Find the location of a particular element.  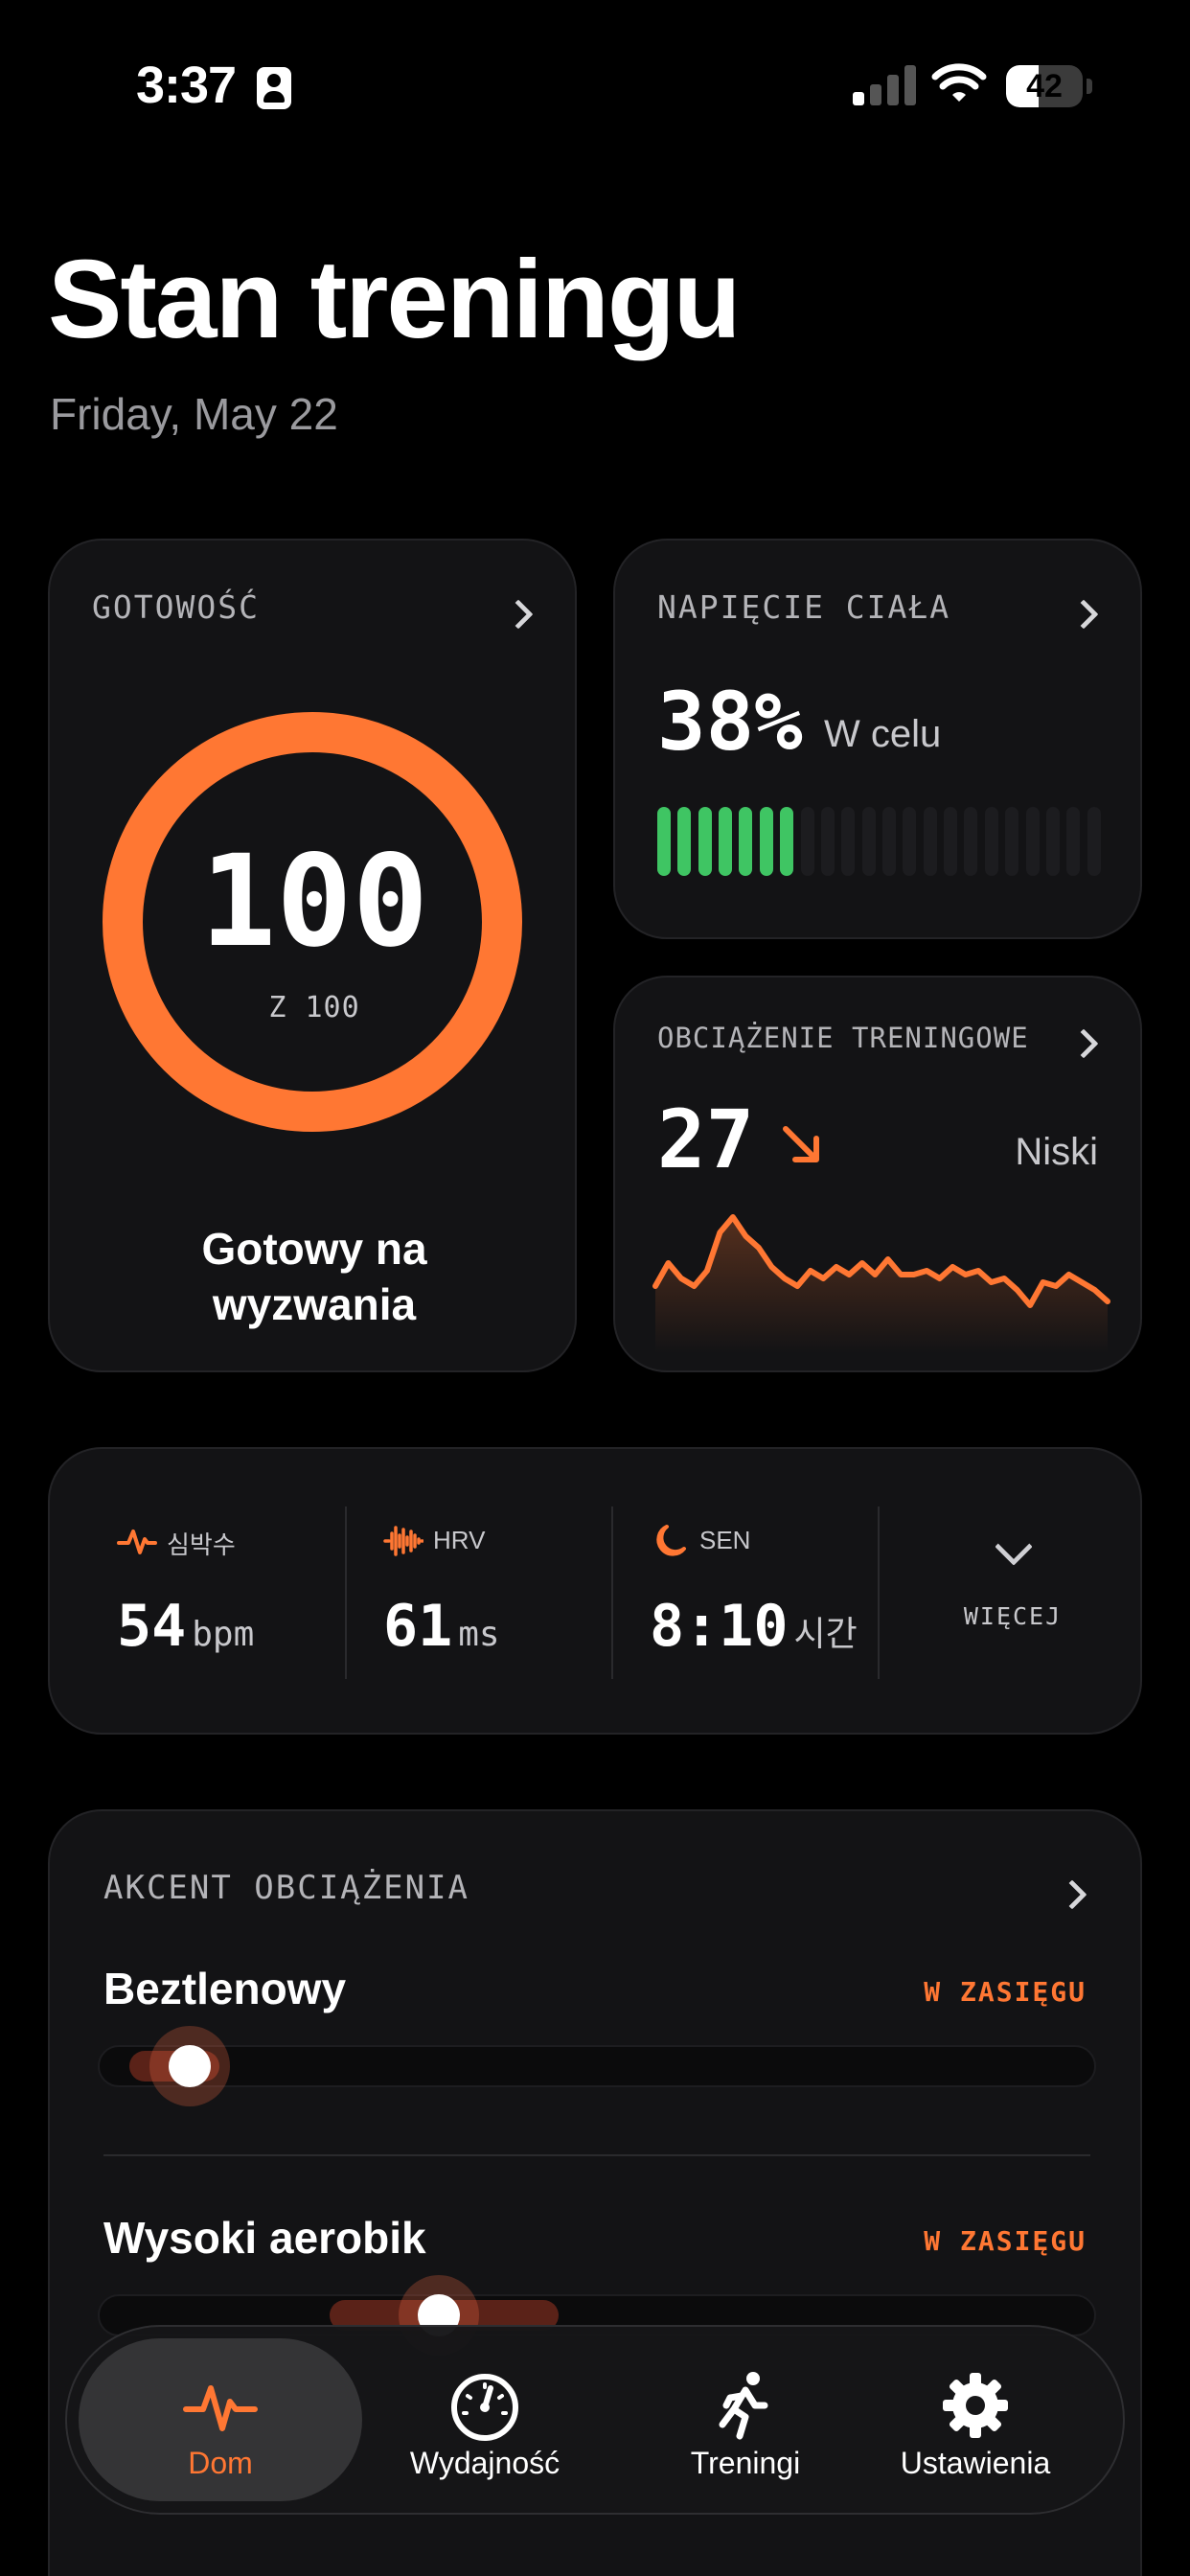

status-time: 3:37 is located at coordinates (187, 85).